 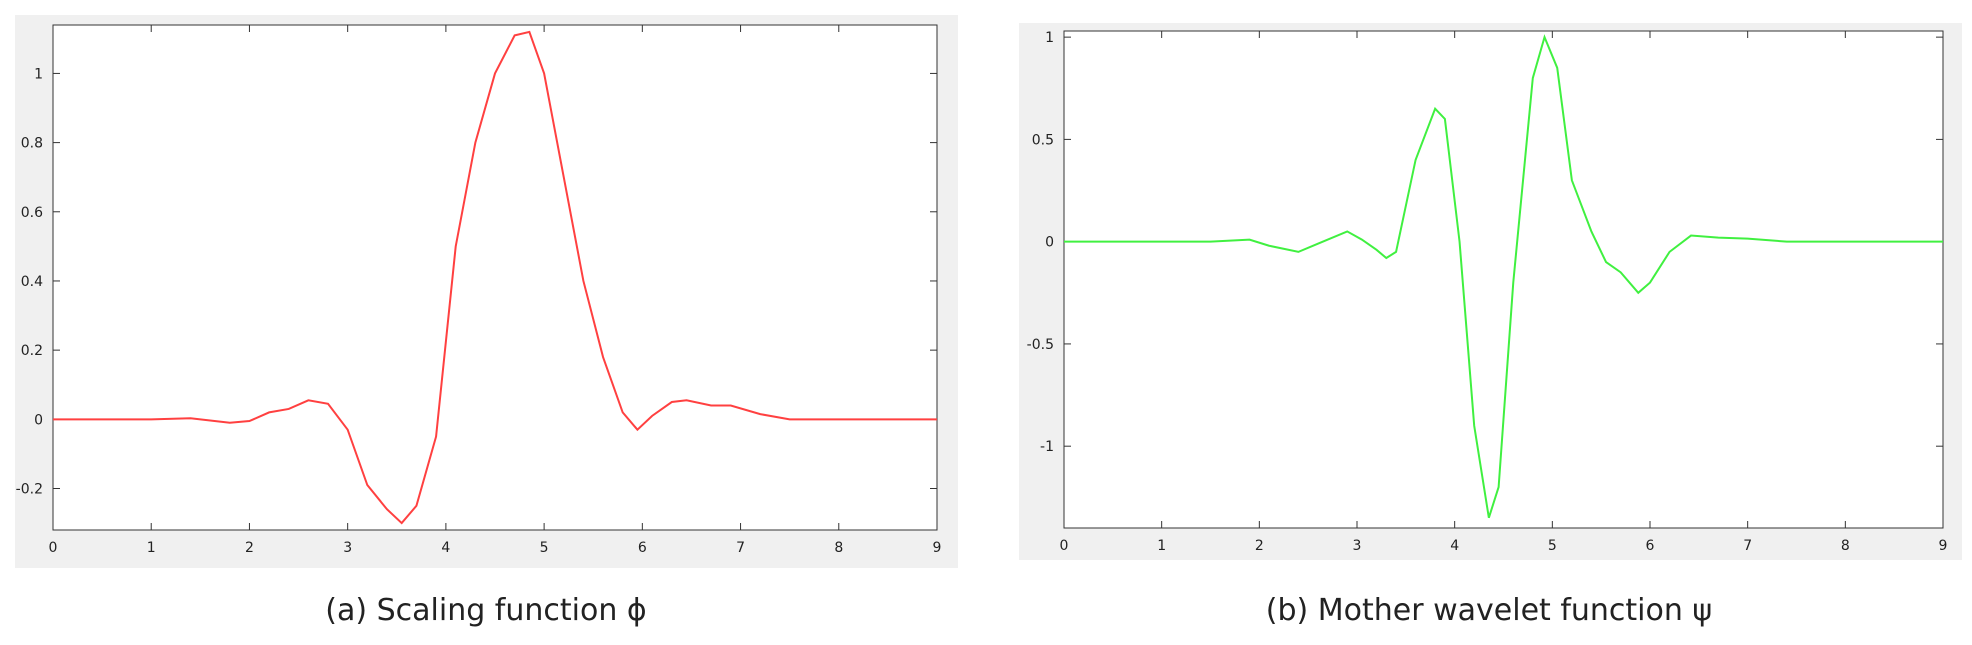 What do you see at coordinates (32, 282) in the screenshot?
I see `y-tick-label: 0.4` at bounding box center [32, 282].